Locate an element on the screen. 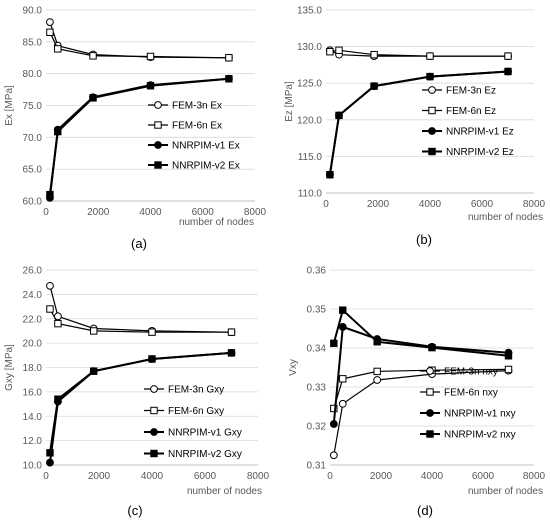 The height and width of the screenshot is (527, 550). panel-a-legend-label: NNRPIM-v1 Ex is located at coordinates (206, 146).